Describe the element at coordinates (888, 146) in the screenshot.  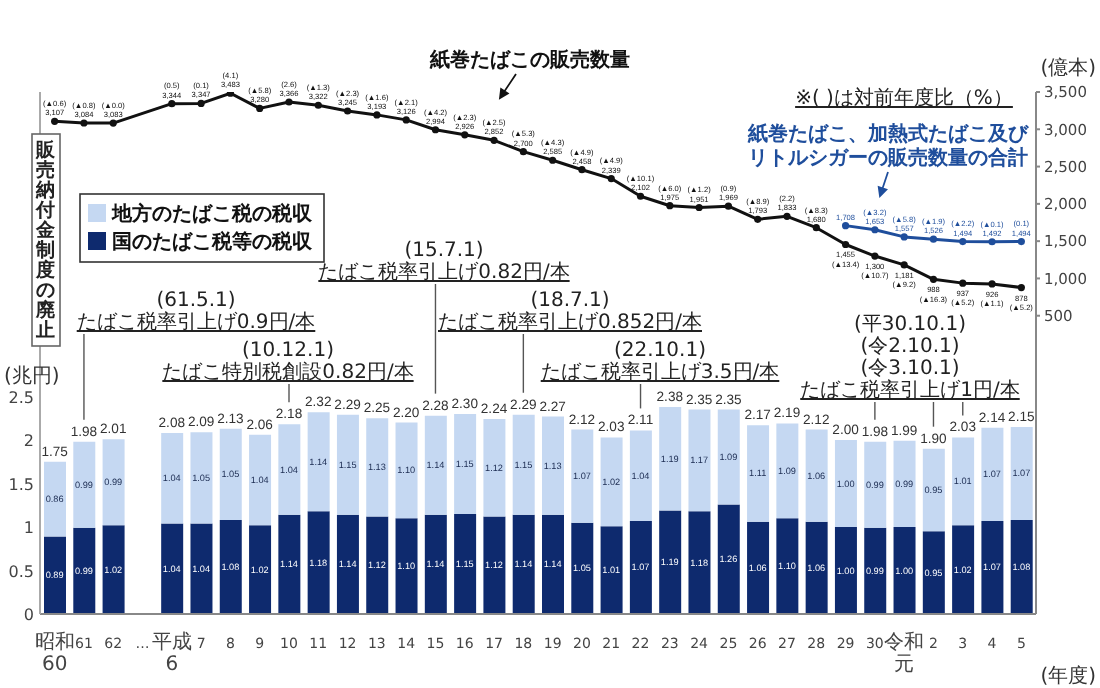
I see `text: 紙巻たばこ、加熱式たばこ及びリトルシガーの販売数量の合計` at that location.